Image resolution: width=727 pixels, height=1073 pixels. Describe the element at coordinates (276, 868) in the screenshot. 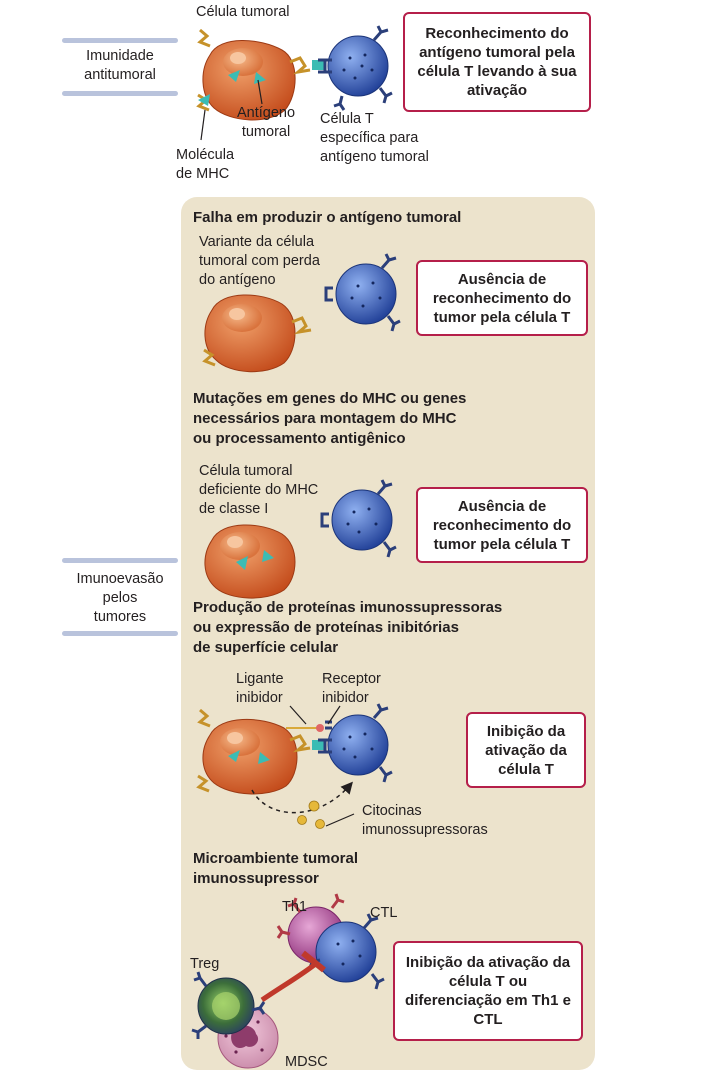

I see `heading-tumor-microenvironment: Microambiente tumoral imunossupressor` at that location.